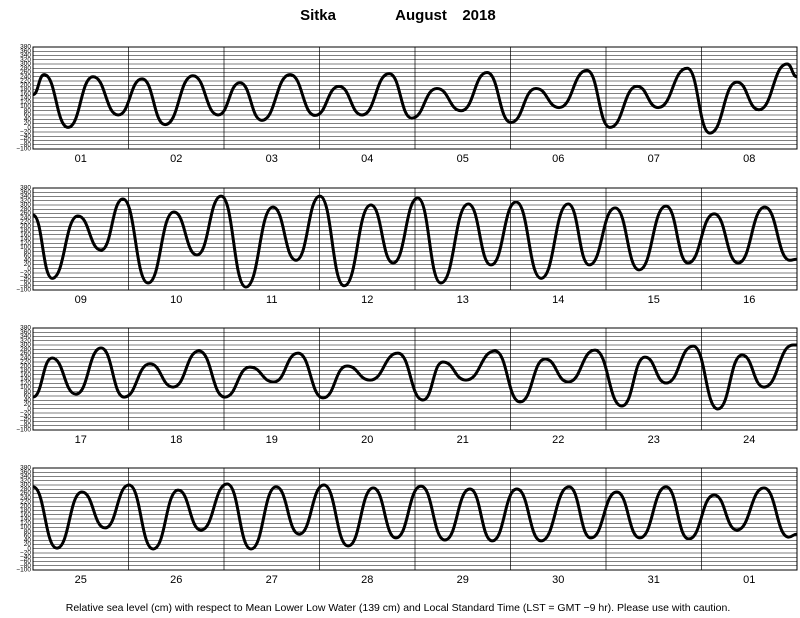  Describe the element at coordinates (463, 580) in the screenshot. I see `day-label: 29` at that location.